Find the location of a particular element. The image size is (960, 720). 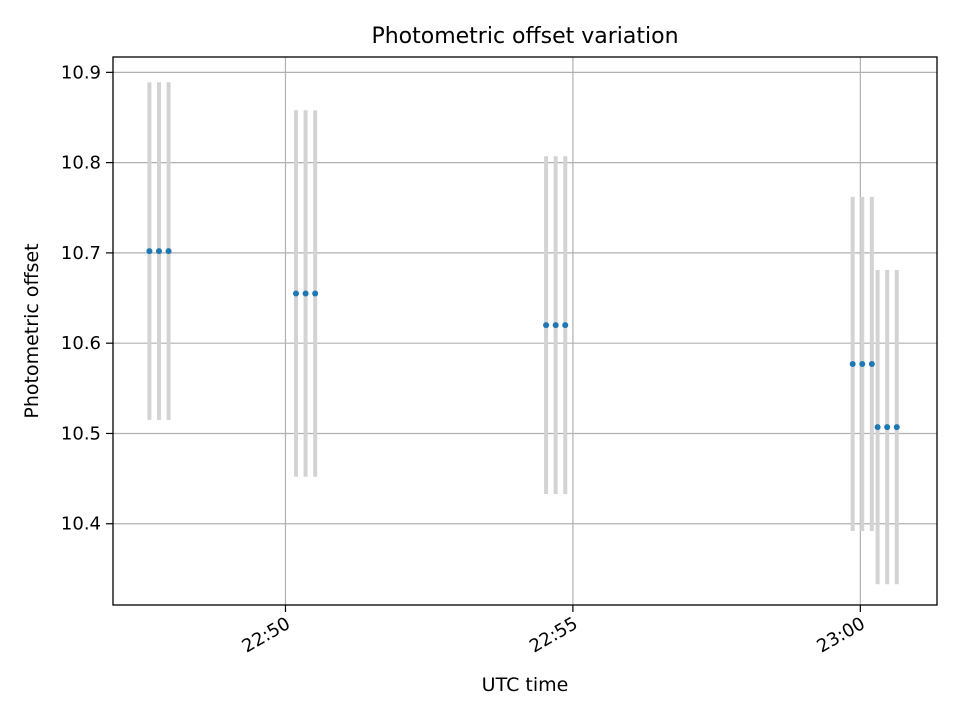

y-tick-label: 10.9 is located at coordinates (81, 72).